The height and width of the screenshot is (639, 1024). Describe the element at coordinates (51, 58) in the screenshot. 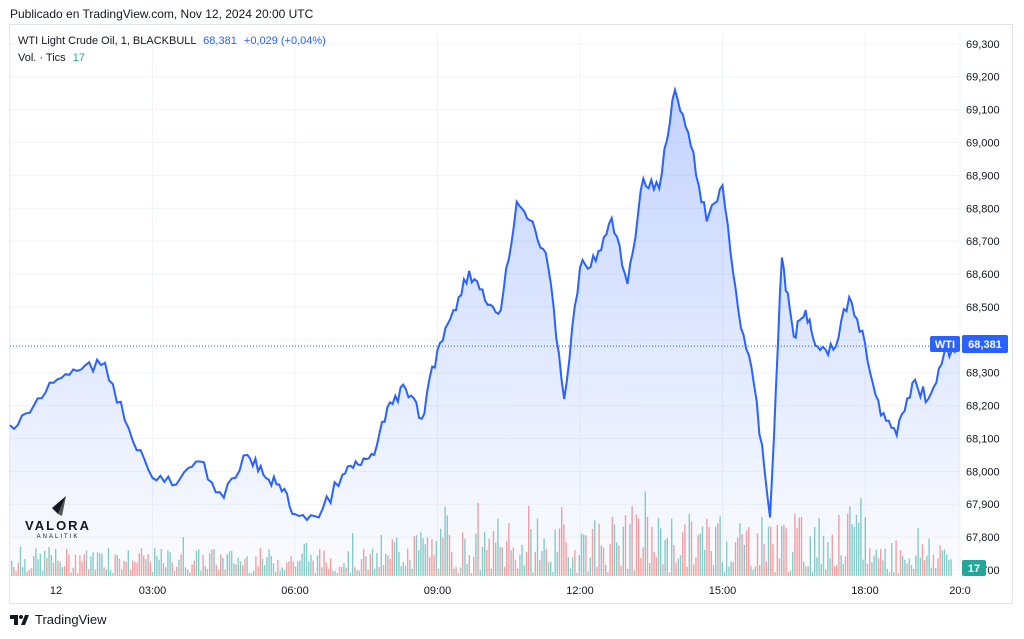

I see `volume-legend: Vol. · Tics 17` at that location.